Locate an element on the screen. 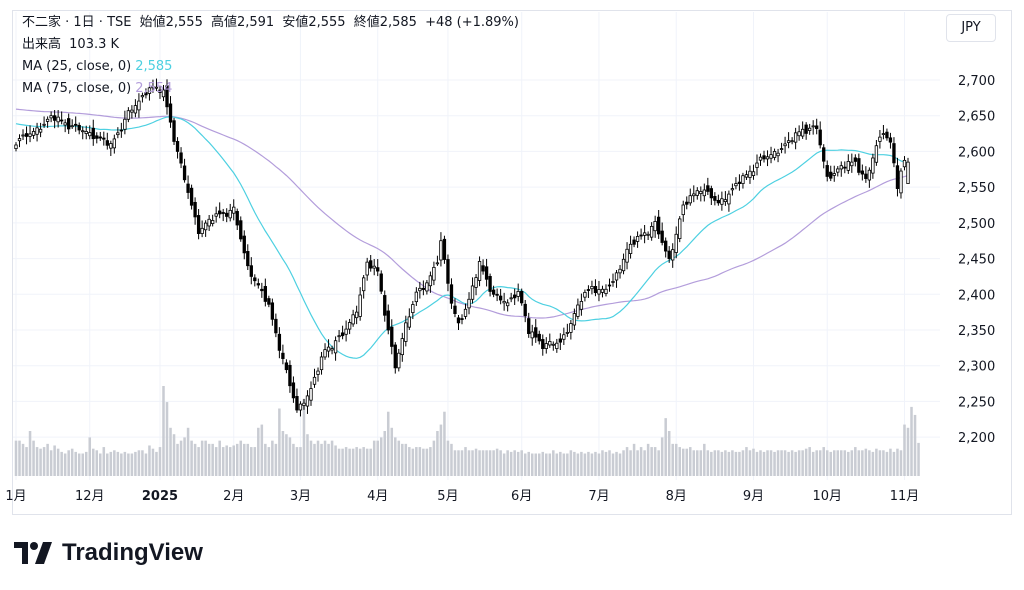  symbol-label: 不二家 · 1日 · TSE is located at coordinates (77, 22).